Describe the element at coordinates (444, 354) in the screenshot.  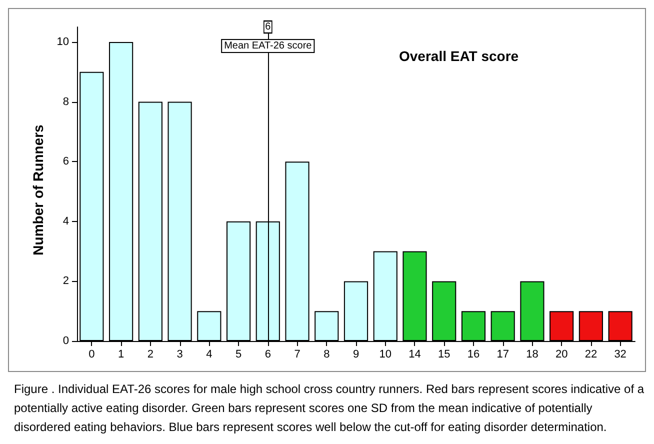
I see `x-tick-label: 15` at that location.